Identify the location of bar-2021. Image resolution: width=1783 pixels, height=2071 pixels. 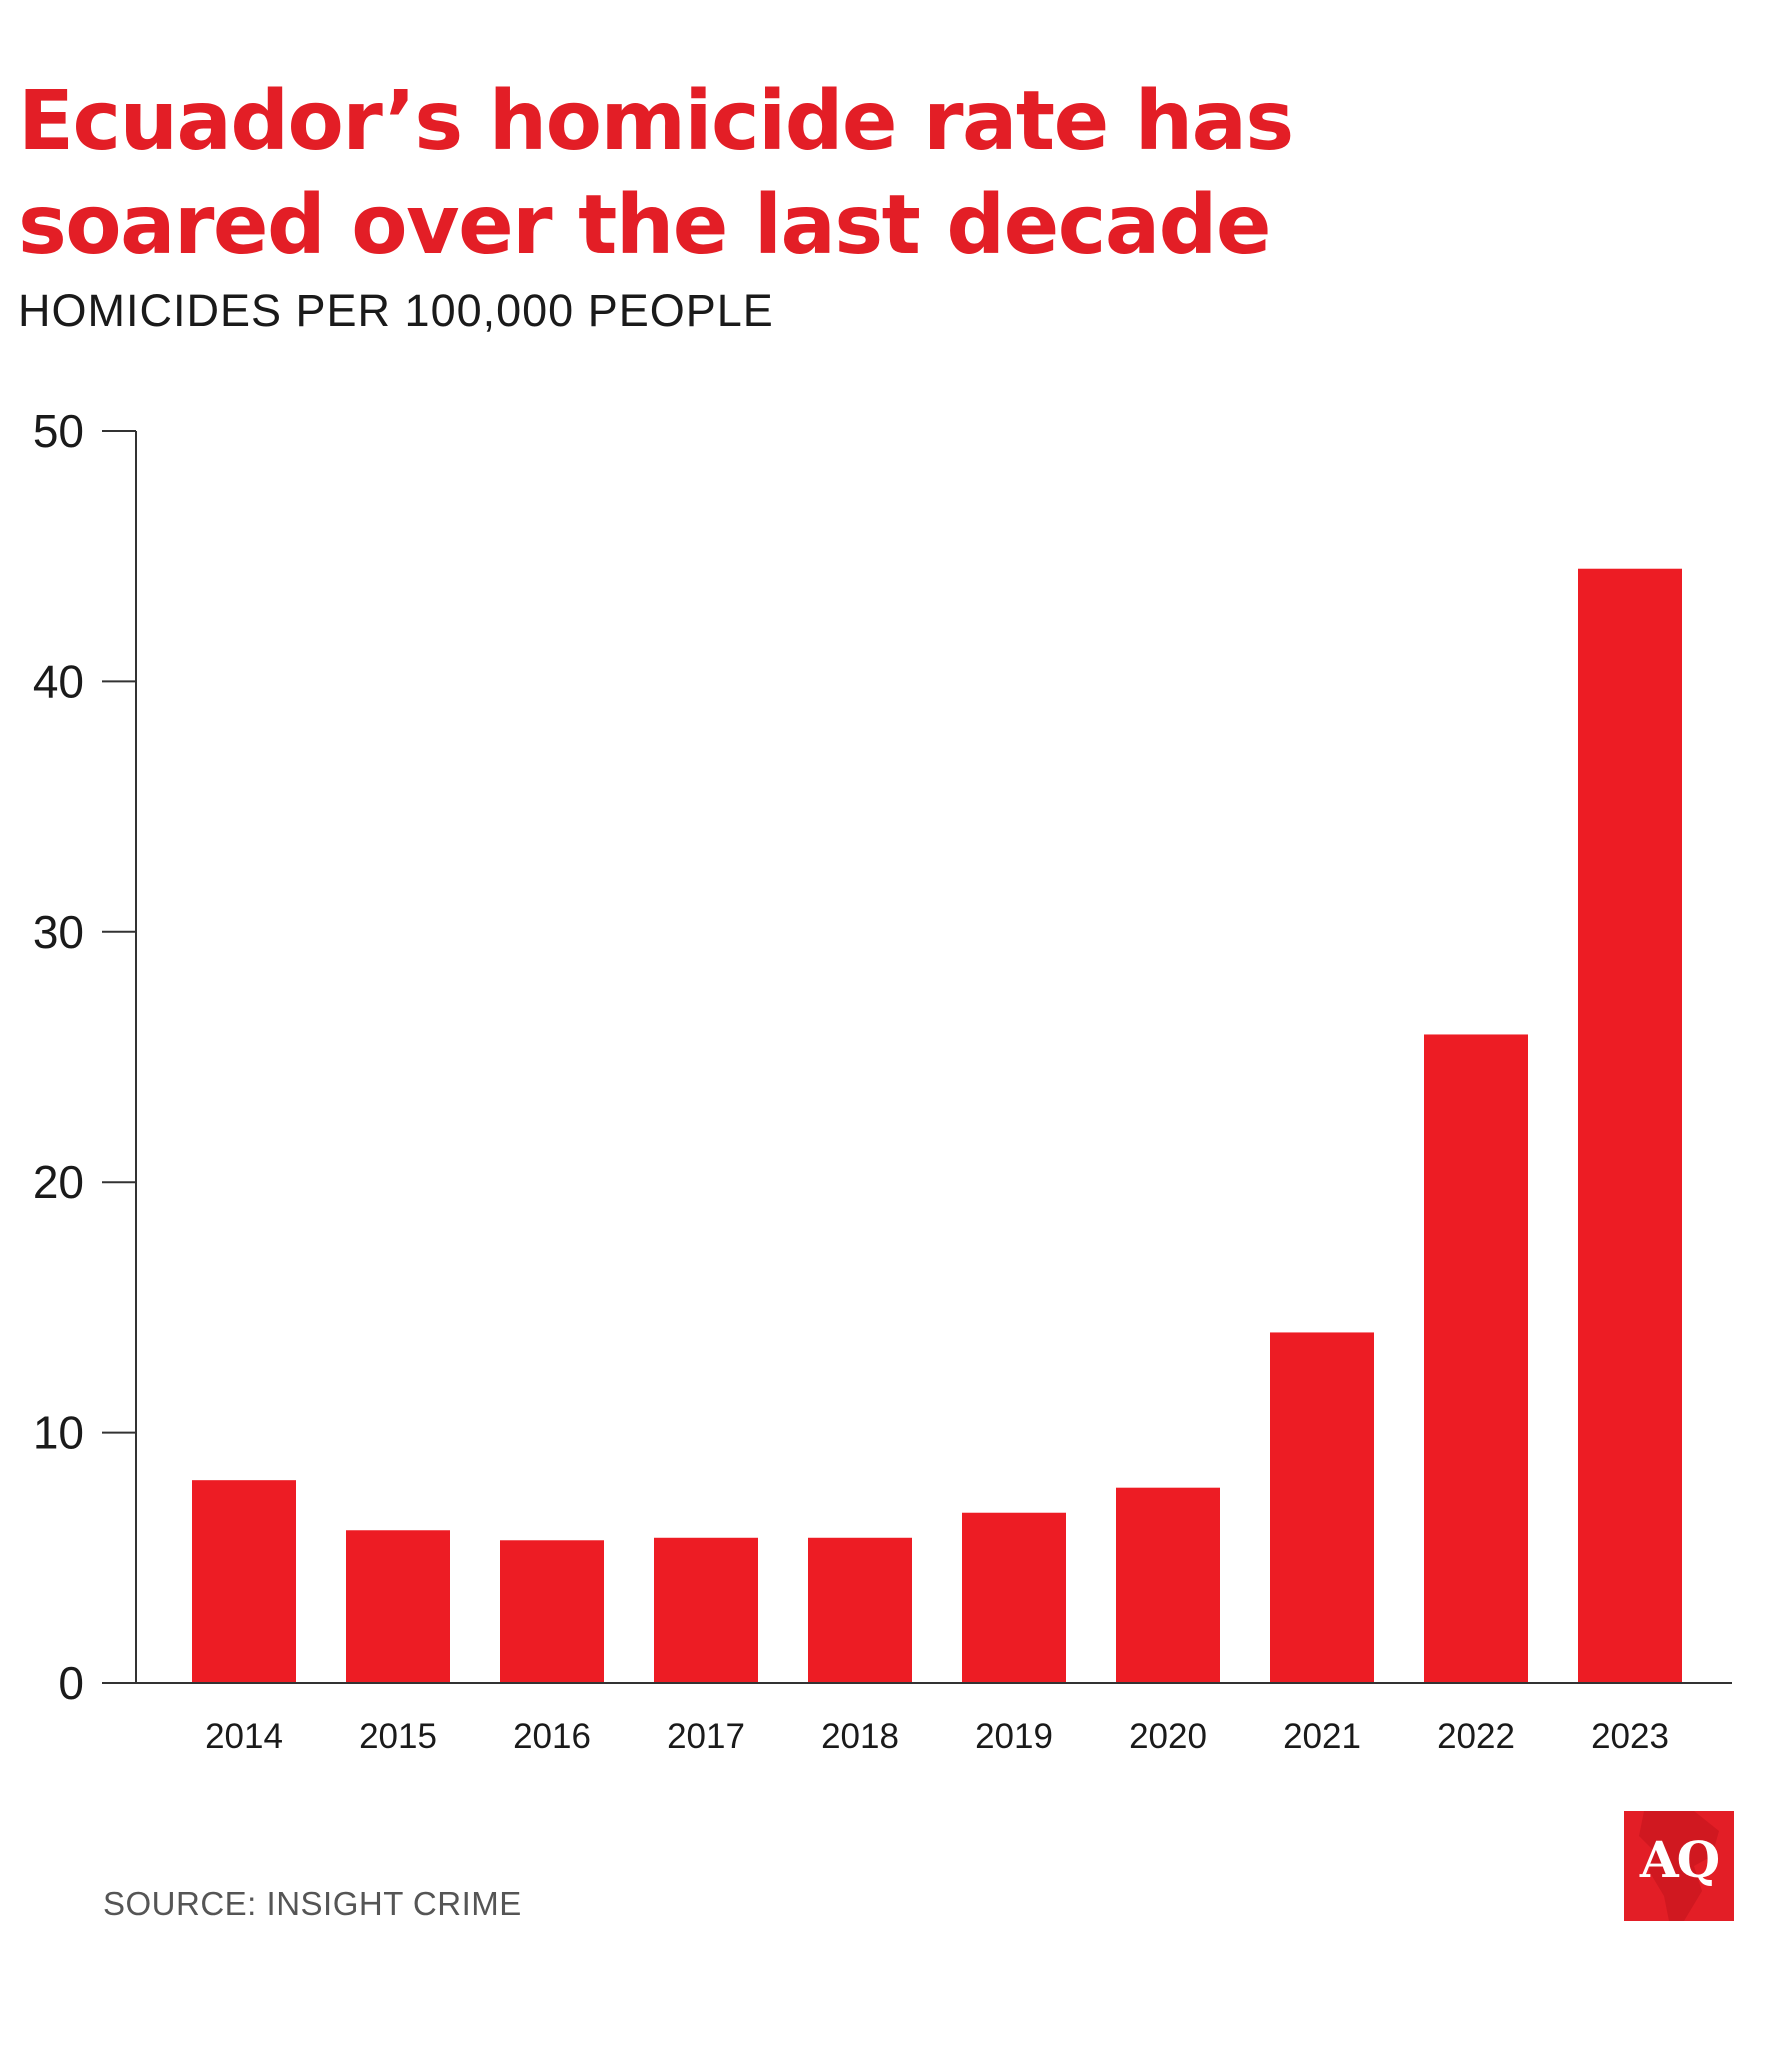
(1322, 1507).